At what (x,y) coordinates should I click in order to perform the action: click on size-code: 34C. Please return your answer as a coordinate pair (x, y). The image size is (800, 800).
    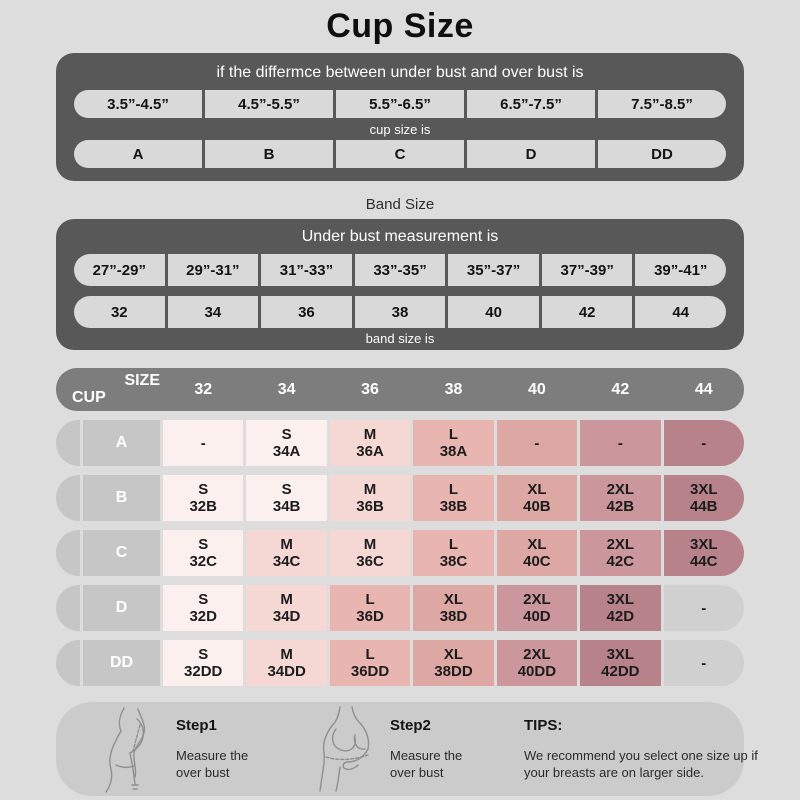
    Looking at the image, I should click on (286, 562).